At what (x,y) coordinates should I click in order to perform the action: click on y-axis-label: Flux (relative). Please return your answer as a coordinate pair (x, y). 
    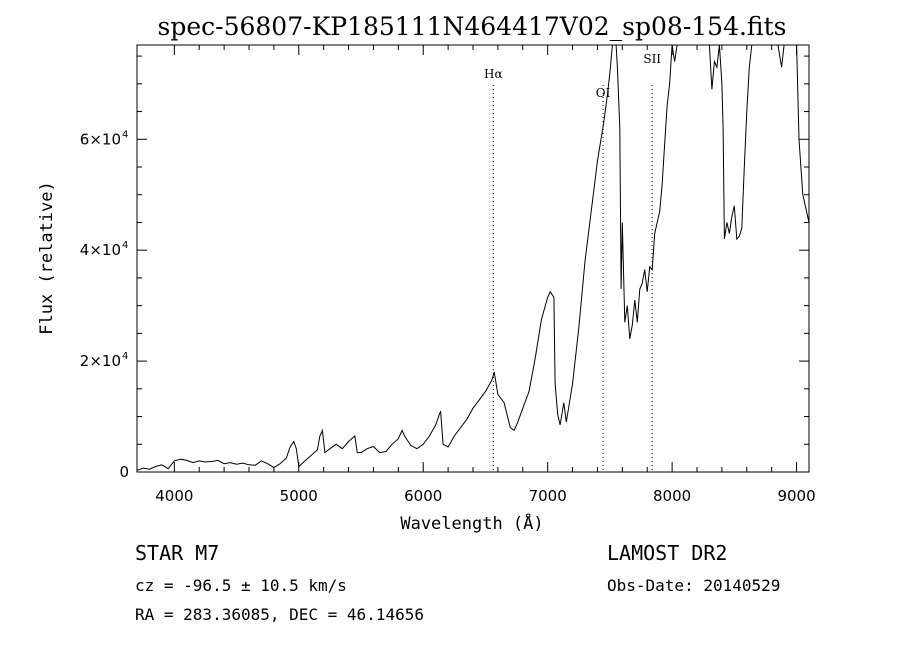
    Looking at the image, I should click on (47, 258).